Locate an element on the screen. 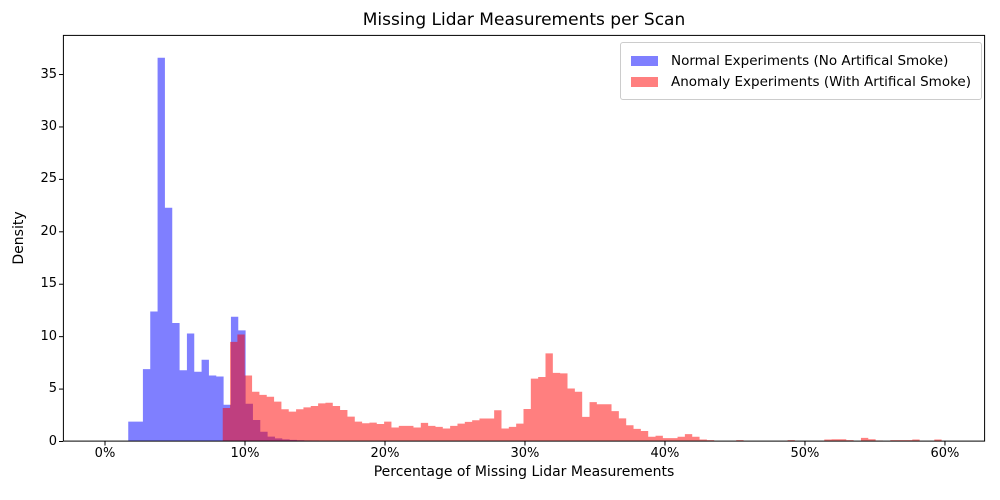  x-tick-label: 60% is located at coordinates (945, 453).